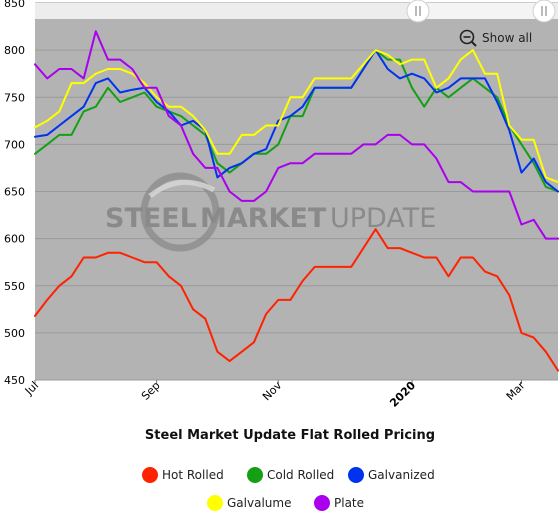  I want to click on show-all-button: Show all, so click(496, 38).